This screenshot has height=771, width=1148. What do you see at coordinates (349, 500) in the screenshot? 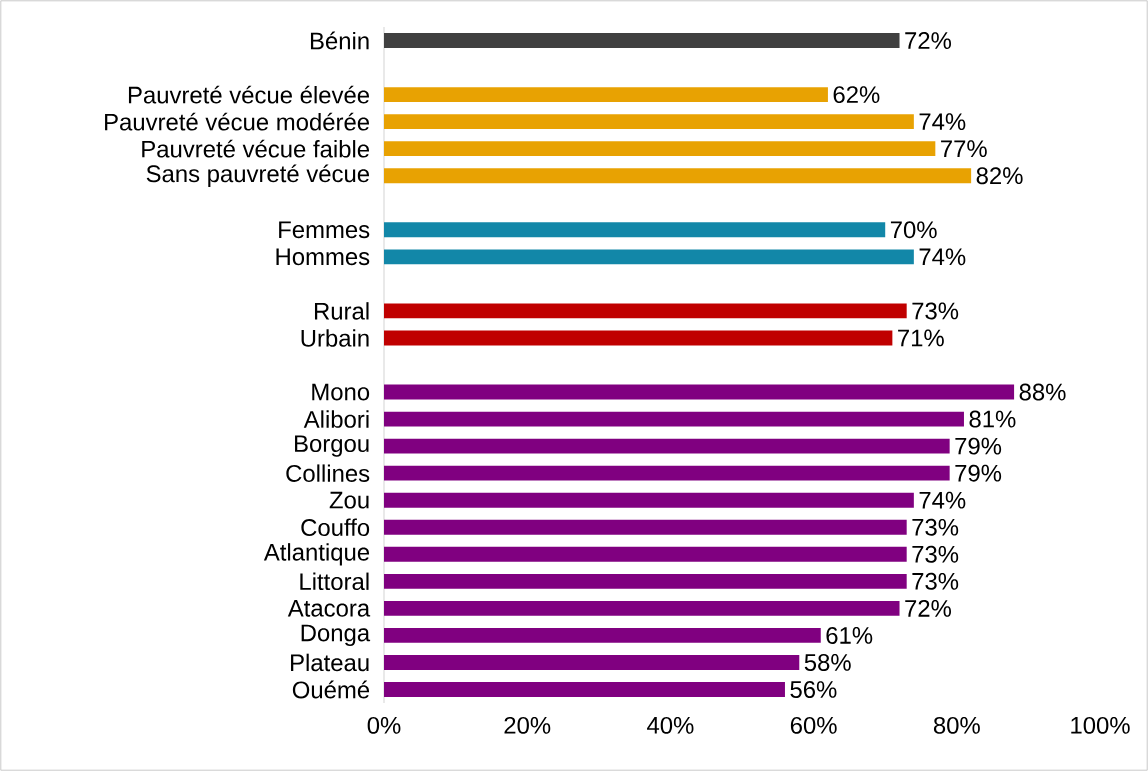
I see `y-tick-label: Zou` at bounding box center [349, 500].